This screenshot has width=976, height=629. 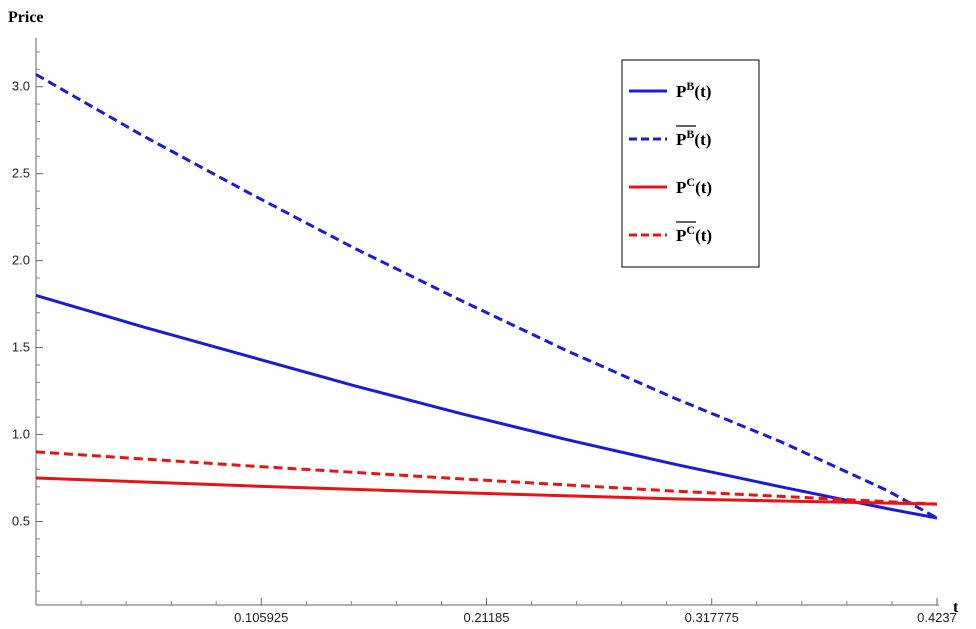 What do you see at coordinates (21, 173) in the screenshot?
I see `y-tick-label: 2.5` at bounding box center [21, 173].